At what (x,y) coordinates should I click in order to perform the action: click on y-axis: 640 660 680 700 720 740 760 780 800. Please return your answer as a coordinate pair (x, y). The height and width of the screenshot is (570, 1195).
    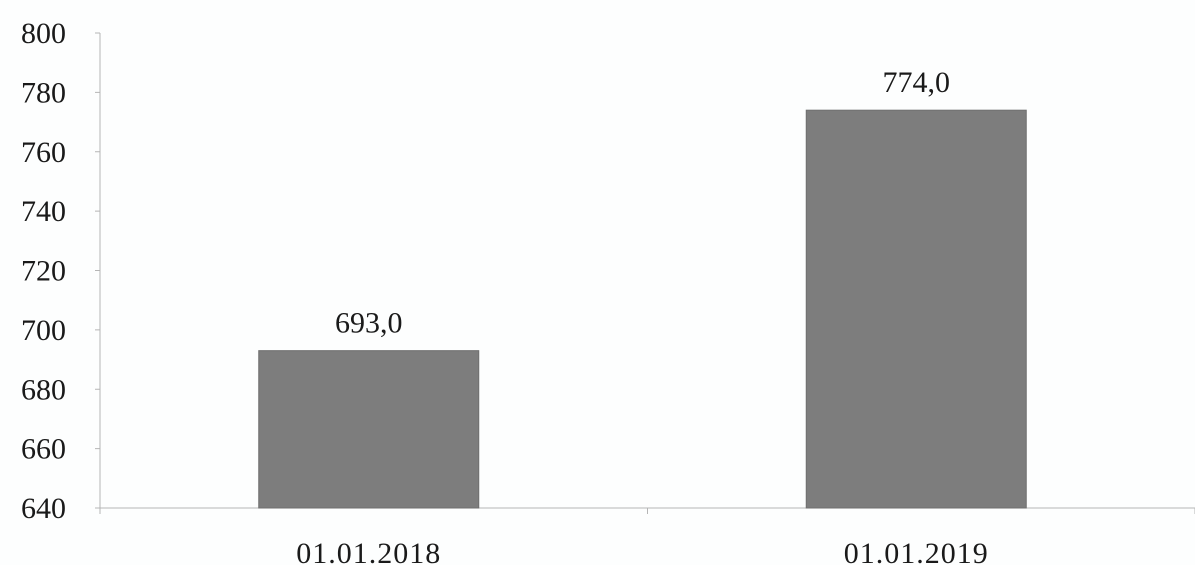
    Looking at the image, I should click on (61, 271).